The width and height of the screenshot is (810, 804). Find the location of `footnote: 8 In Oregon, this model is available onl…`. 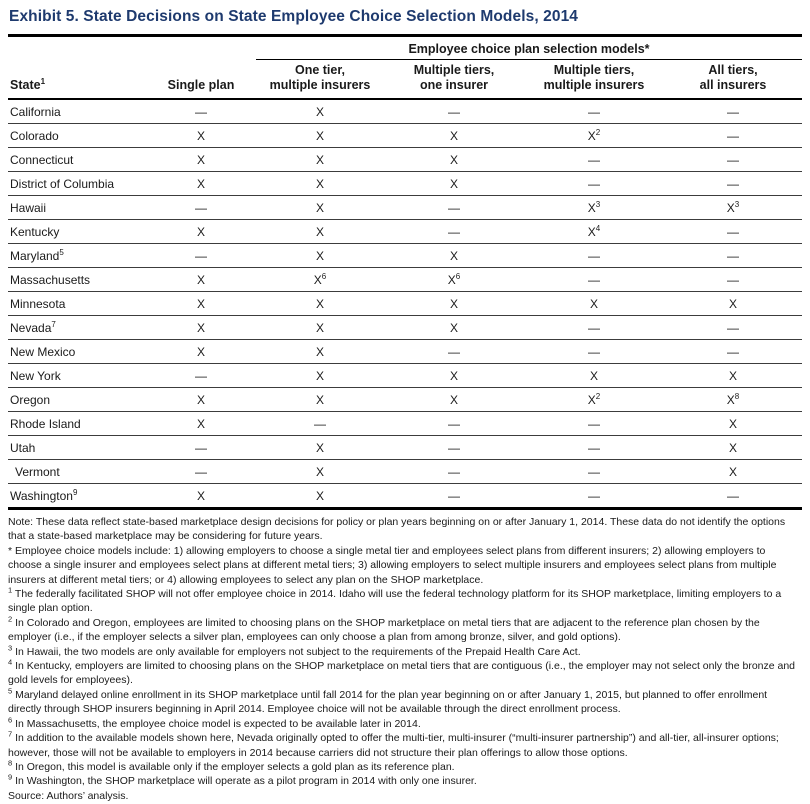

footnote: 8 In Oregon, this model is available onl… is located at coordinates (231, 765).